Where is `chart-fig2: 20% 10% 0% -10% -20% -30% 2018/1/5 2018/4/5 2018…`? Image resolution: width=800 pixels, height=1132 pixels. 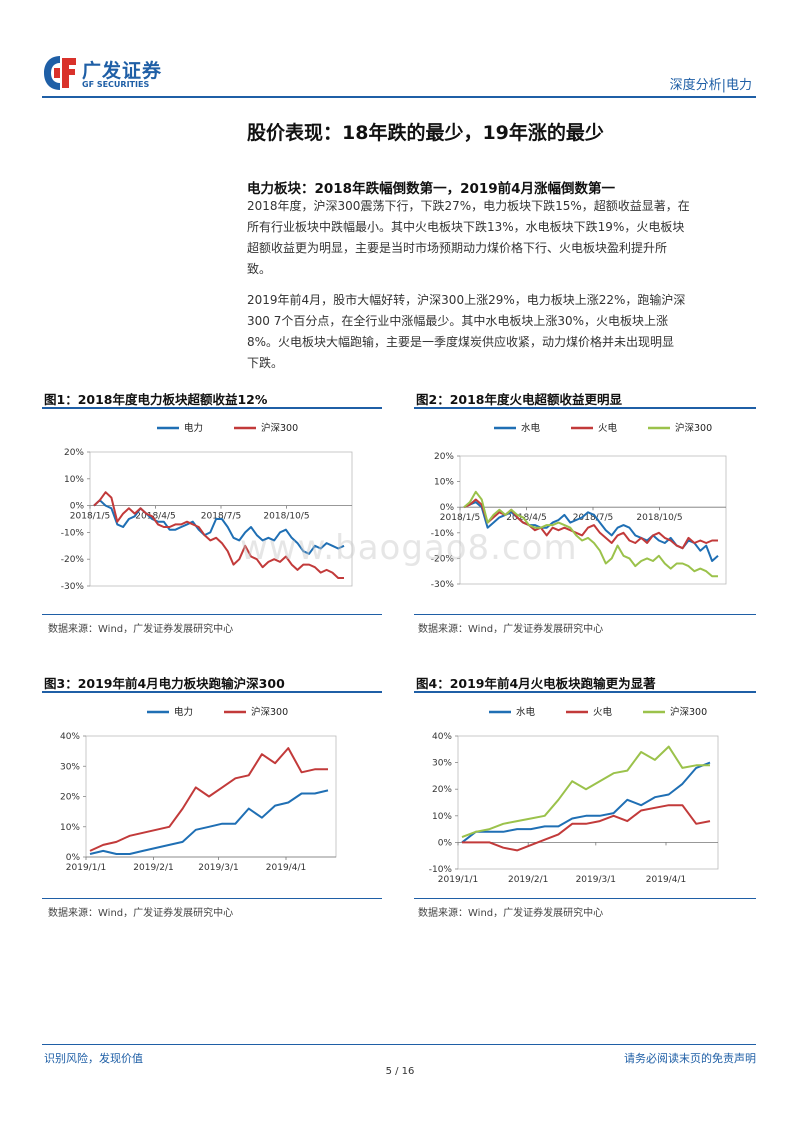
chart-fig2: 20% 10% 0% -10% -20% -30% 2018/1/5 2018/4/5 2018… is located at coordinates (579, 506).